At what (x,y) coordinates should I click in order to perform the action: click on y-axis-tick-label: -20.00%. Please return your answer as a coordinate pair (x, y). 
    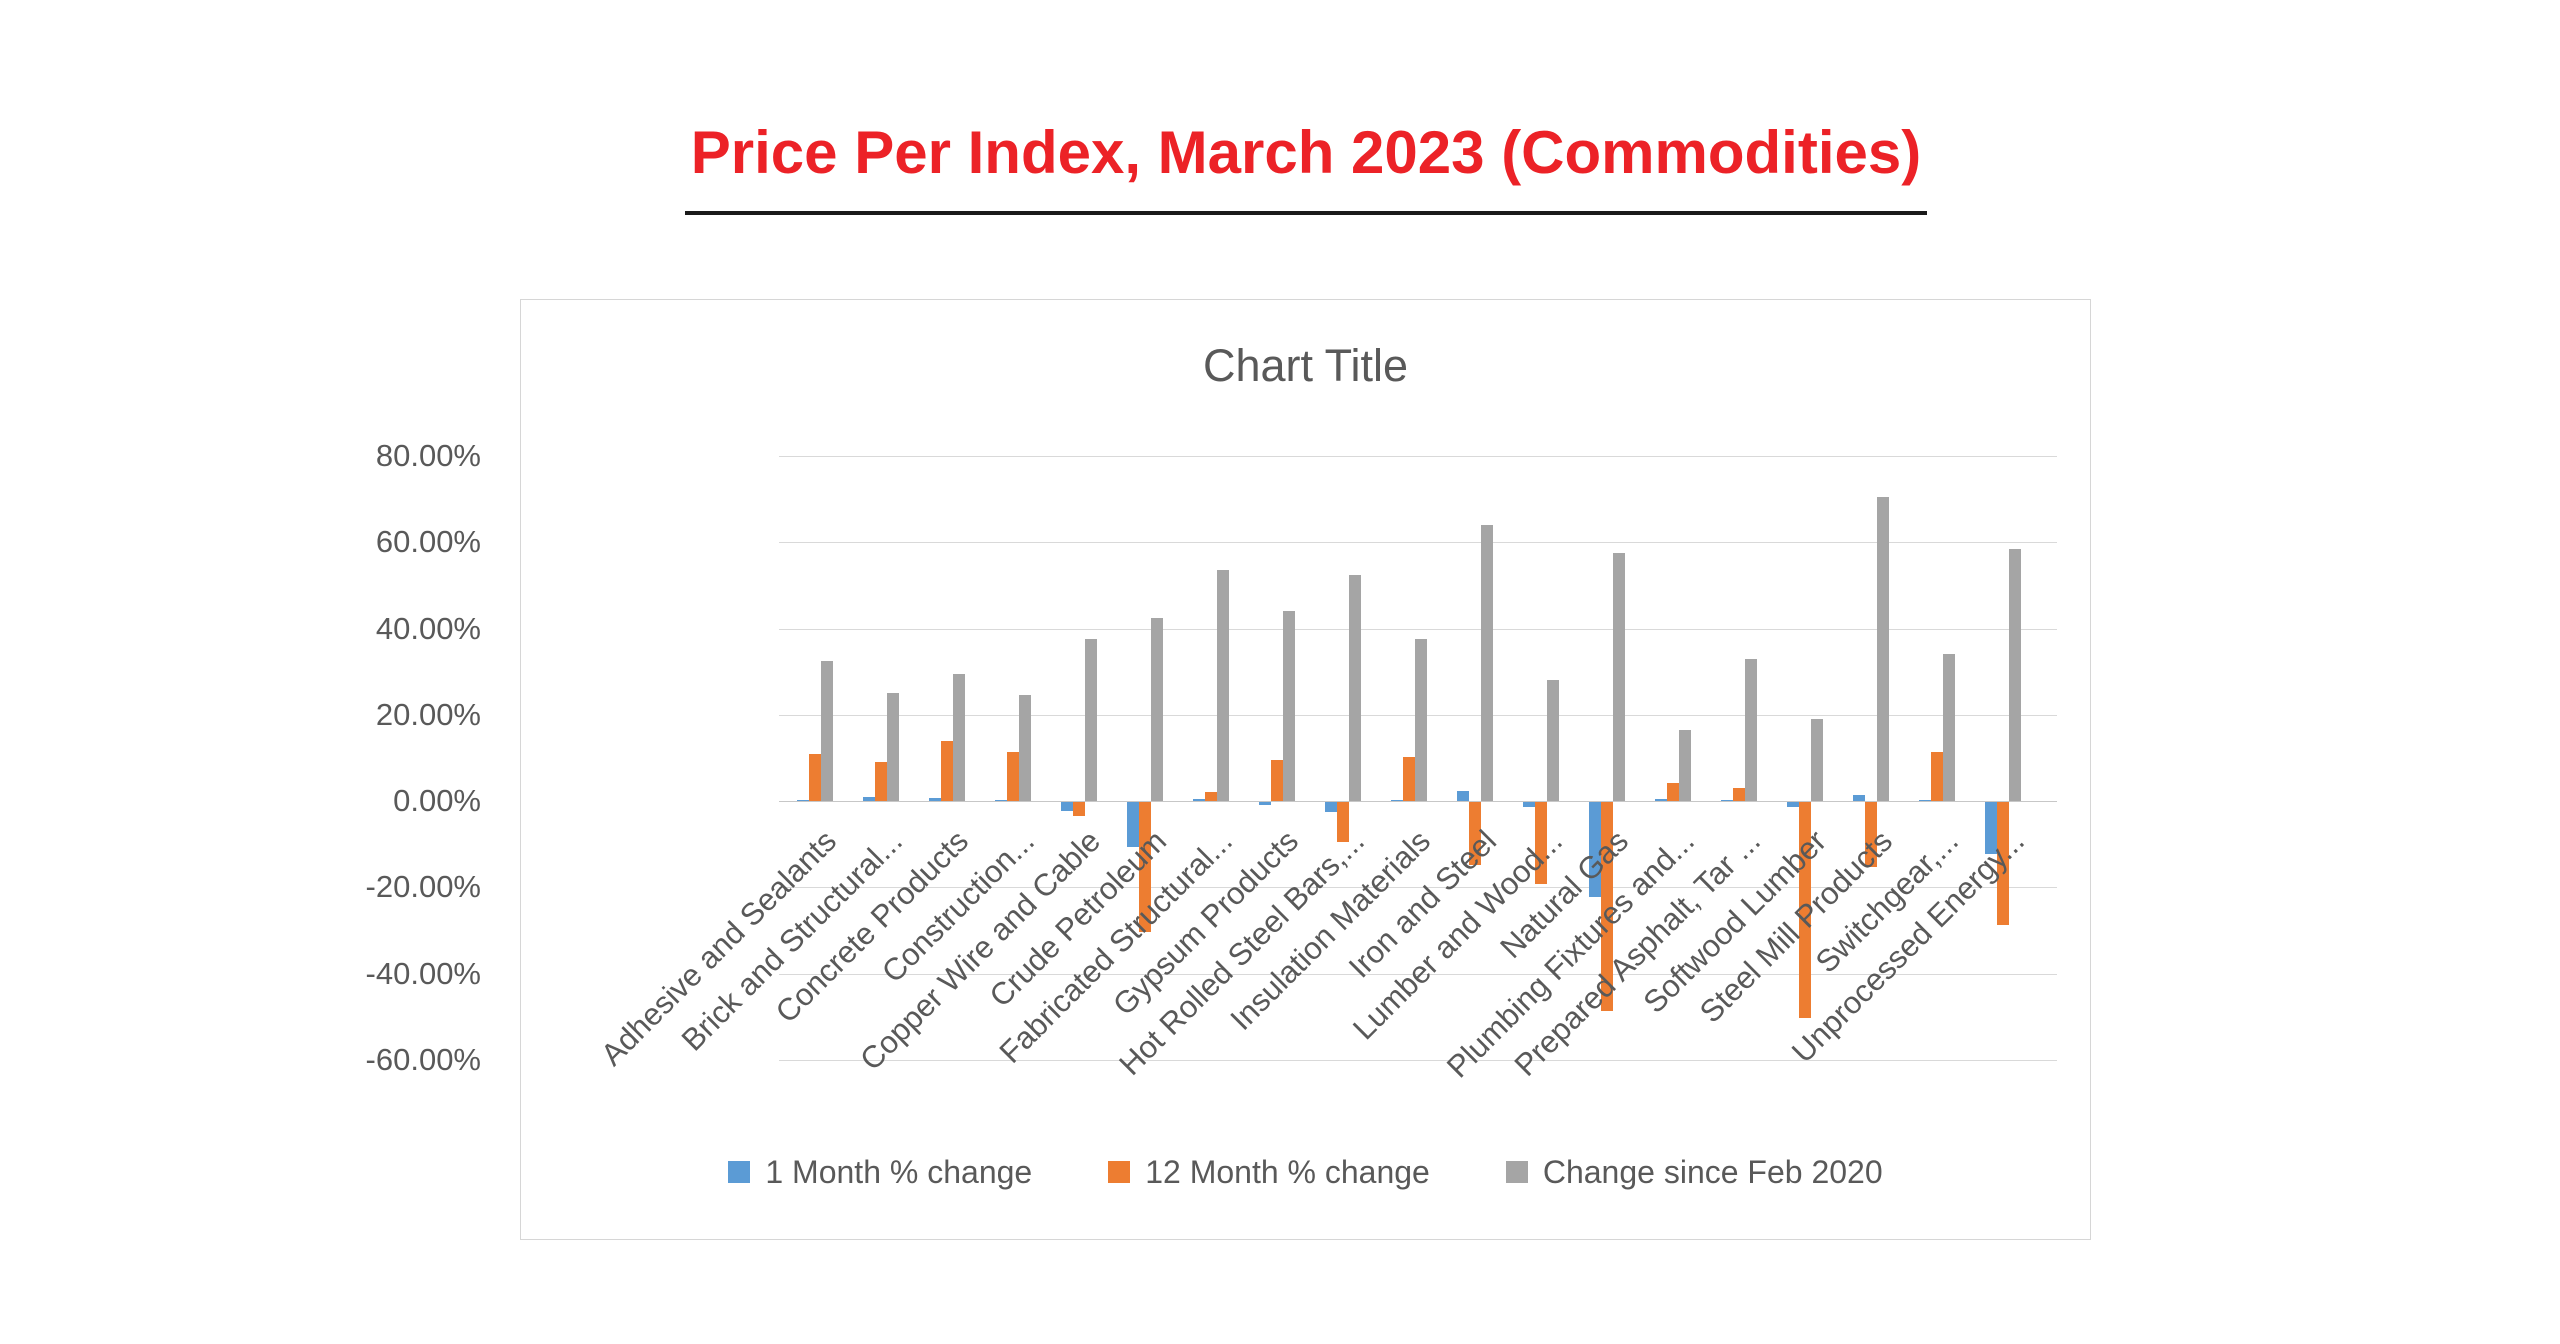
    Looking at the image, I should click on (423, 887).